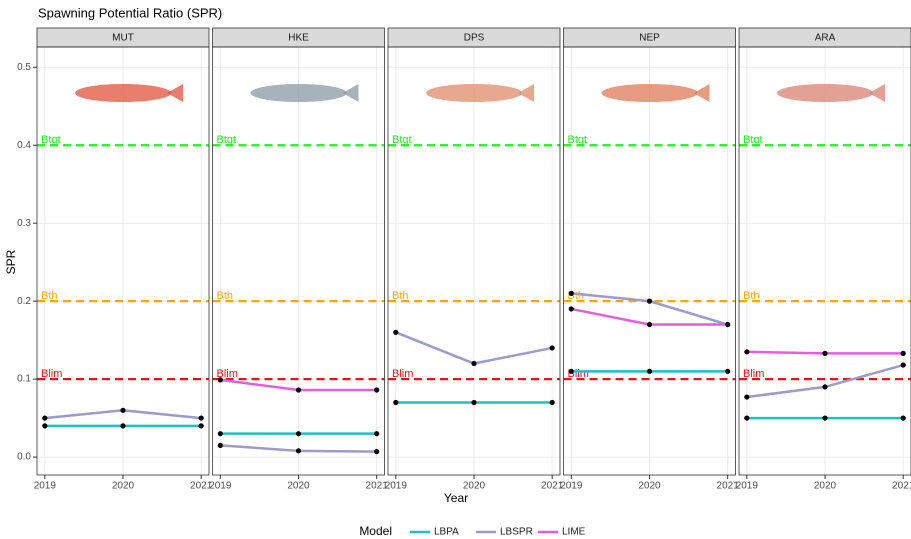  What do you see at coordinates (24, 457) in the screenshot?
I see `y-tick-label: 0.0` at bounding box center [24, 457].